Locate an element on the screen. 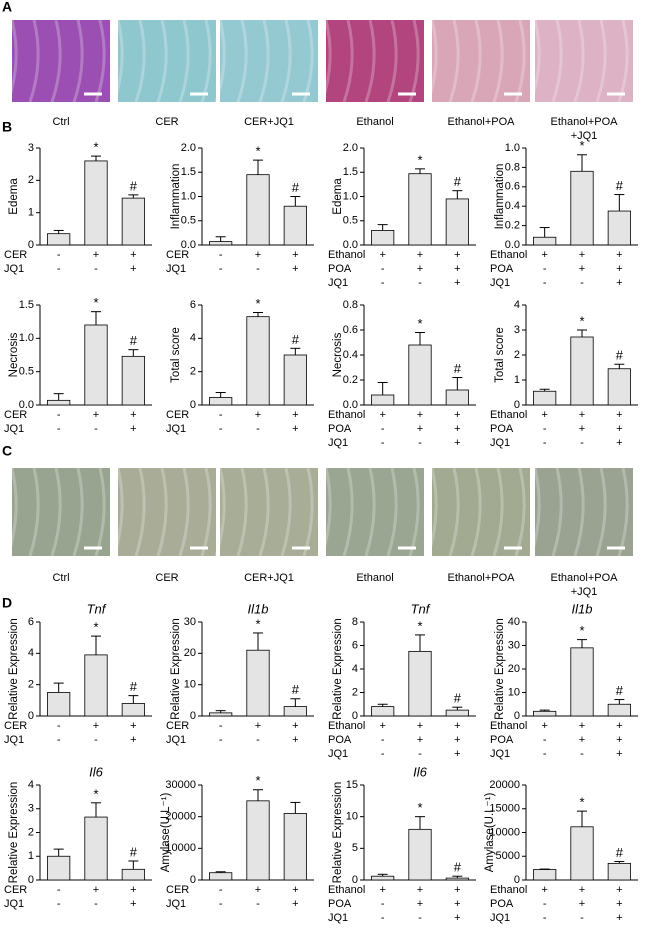 Image resolution: width=648 pixels, height=946 pixels. y-tick-label: 8 is located at coordinates (355, 622).